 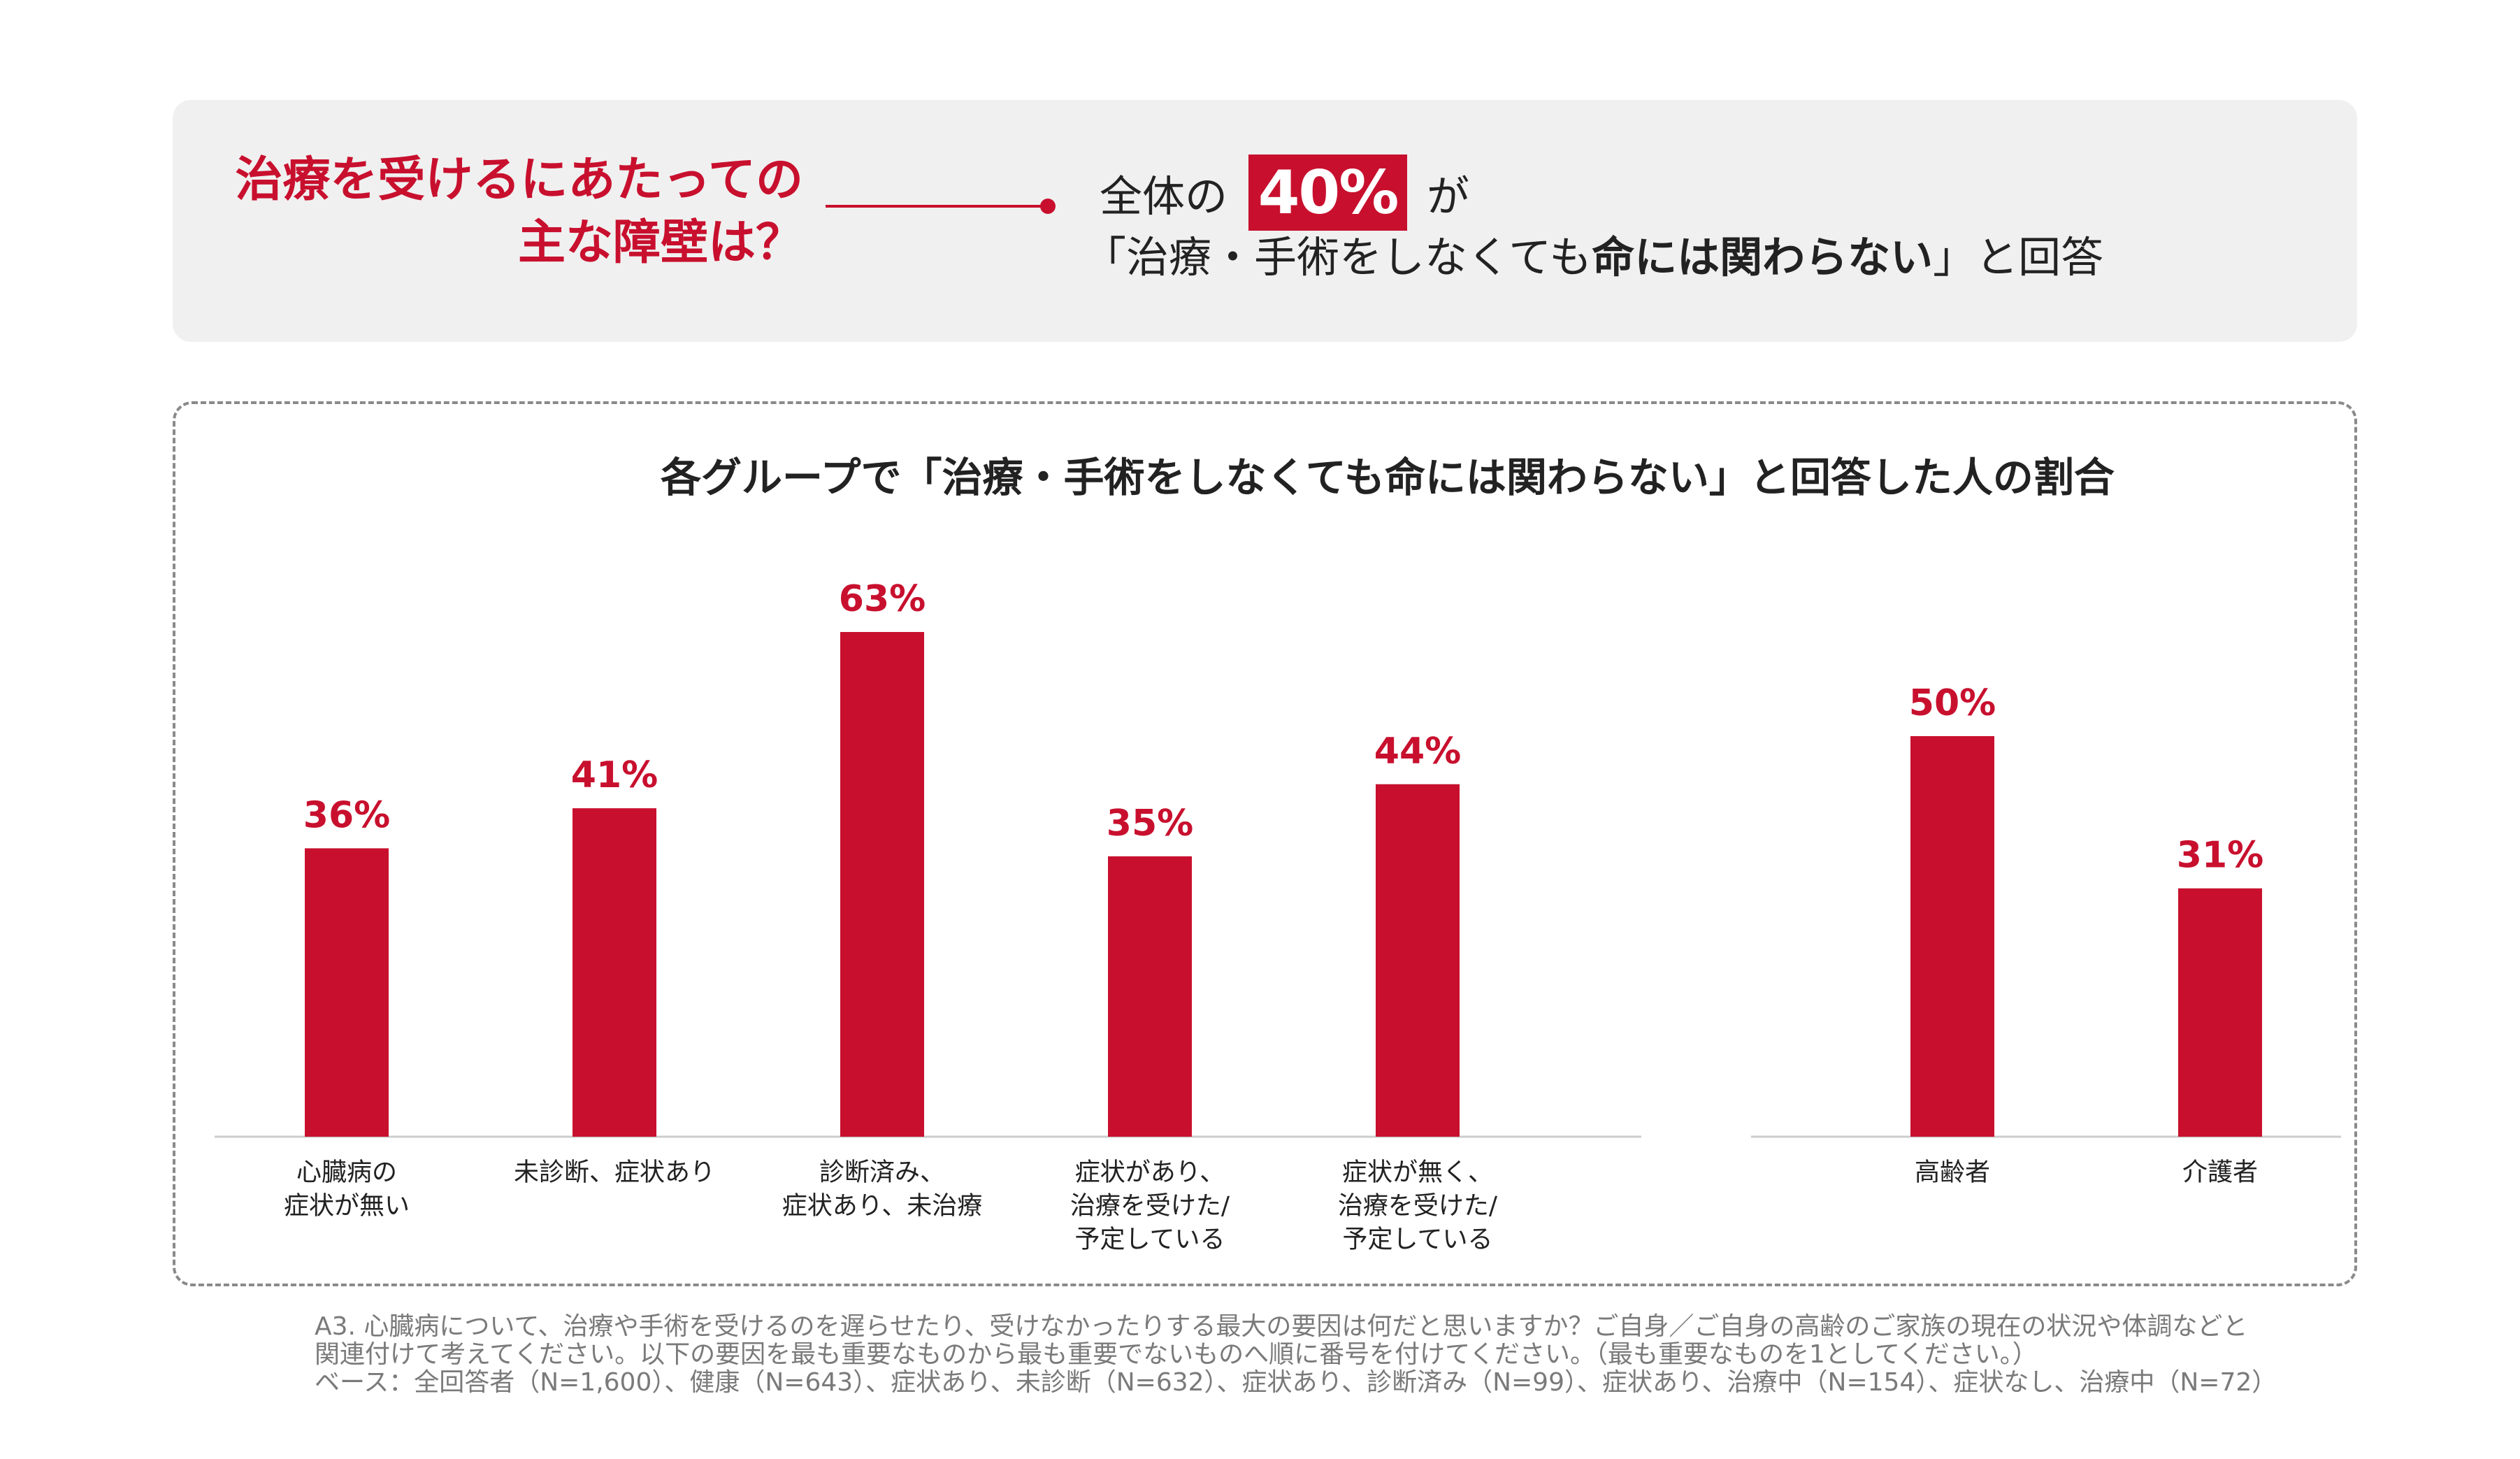 I want to click on category-label-line: 症状があり、, so click(x=1150, y=1172).